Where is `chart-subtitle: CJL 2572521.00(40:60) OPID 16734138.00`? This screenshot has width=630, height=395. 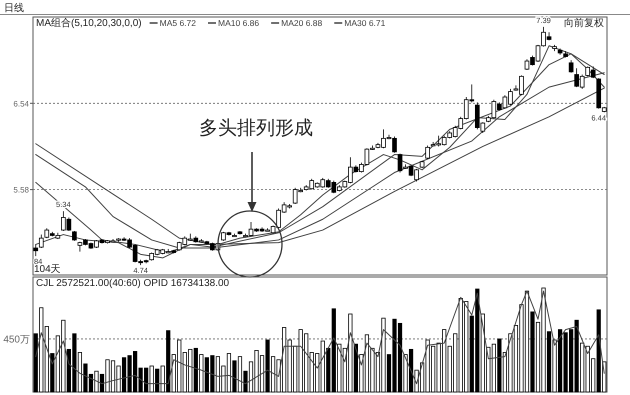 chart-subtitle: CJL 2572521.00(40:60) OPID 16734138.00 is located at coordinates (133, 283).